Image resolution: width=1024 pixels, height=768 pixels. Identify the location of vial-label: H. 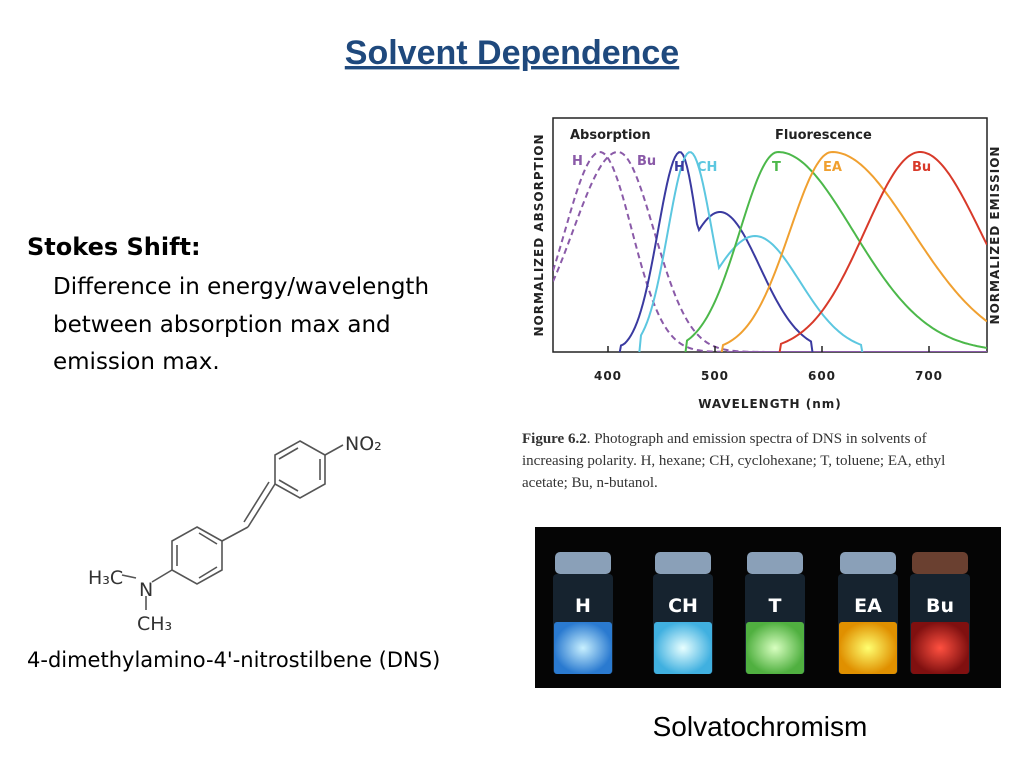
(583, 606).